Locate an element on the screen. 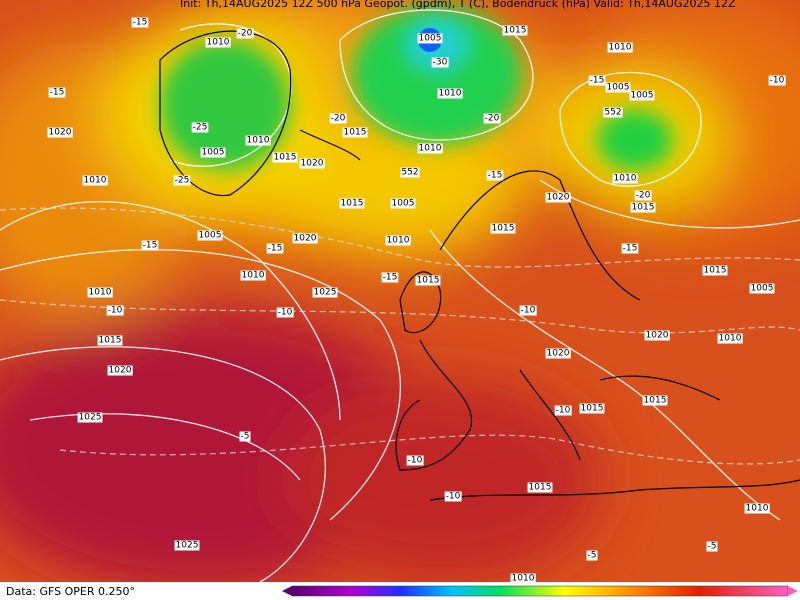 The image size is (800, 600). contour-label: -30 is located at coordinates (440, 63).